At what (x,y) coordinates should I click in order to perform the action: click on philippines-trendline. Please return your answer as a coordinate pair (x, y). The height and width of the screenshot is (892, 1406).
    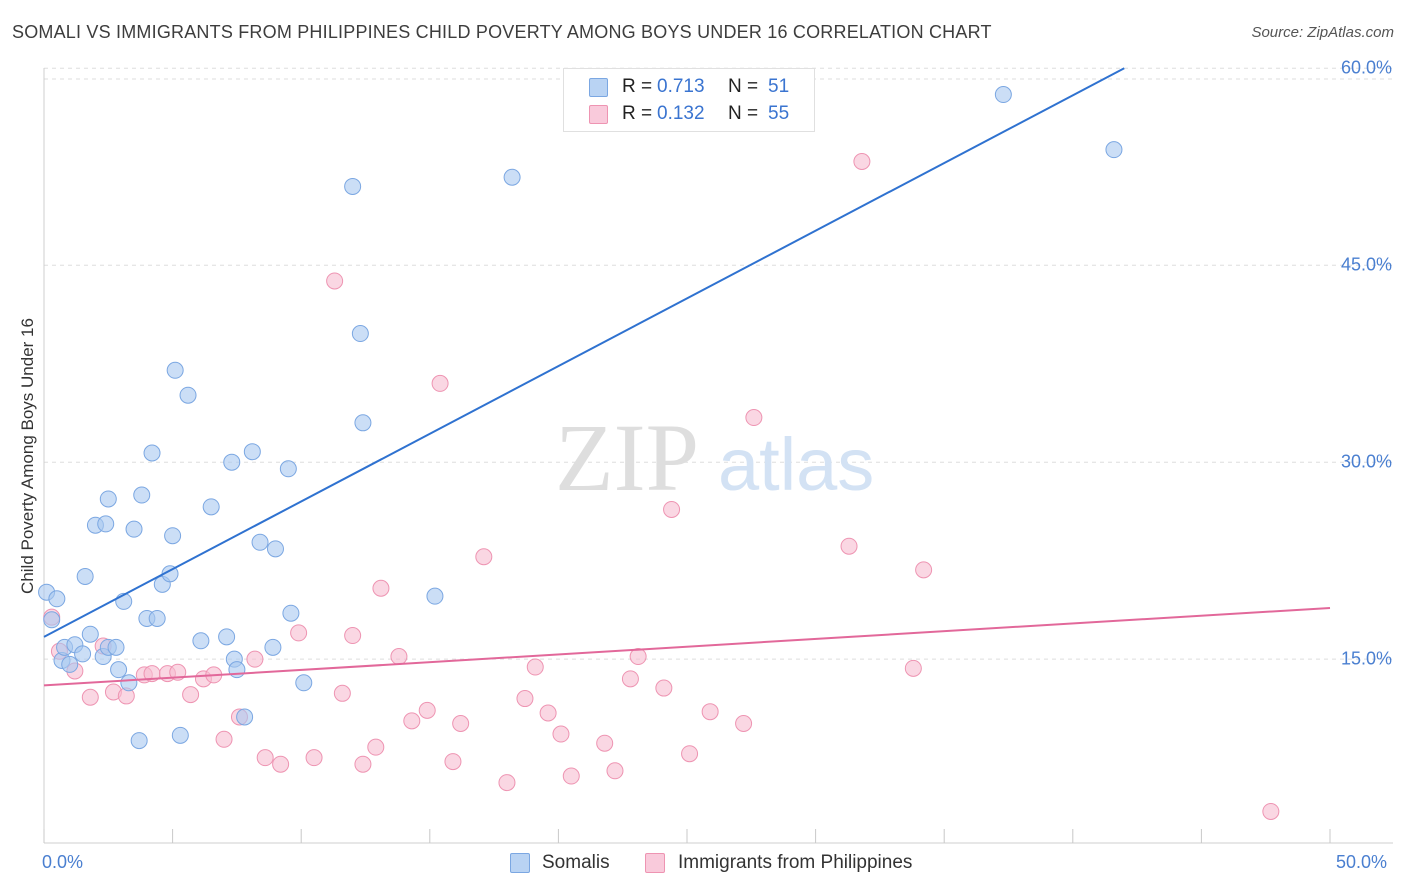
    Looking at the image, I should click on (687, 646).